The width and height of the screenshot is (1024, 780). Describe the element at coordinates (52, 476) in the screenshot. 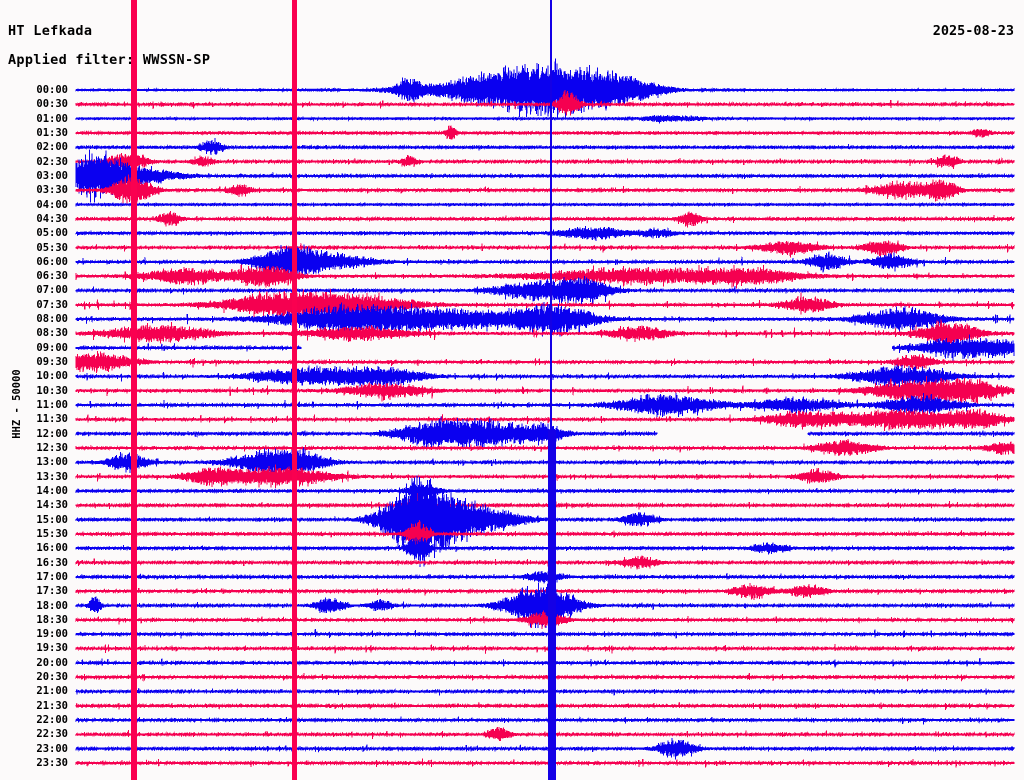

I see `time-label-1330: 13:30` at that location.